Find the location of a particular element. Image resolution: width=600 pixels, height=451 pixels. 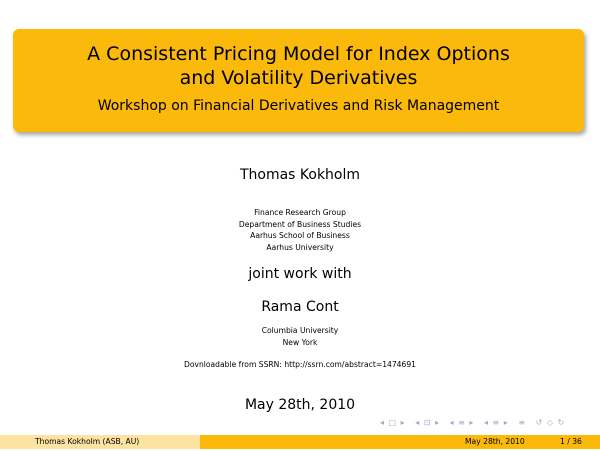

nav-align-icon: ≡ is located at coordinates (522, 422).